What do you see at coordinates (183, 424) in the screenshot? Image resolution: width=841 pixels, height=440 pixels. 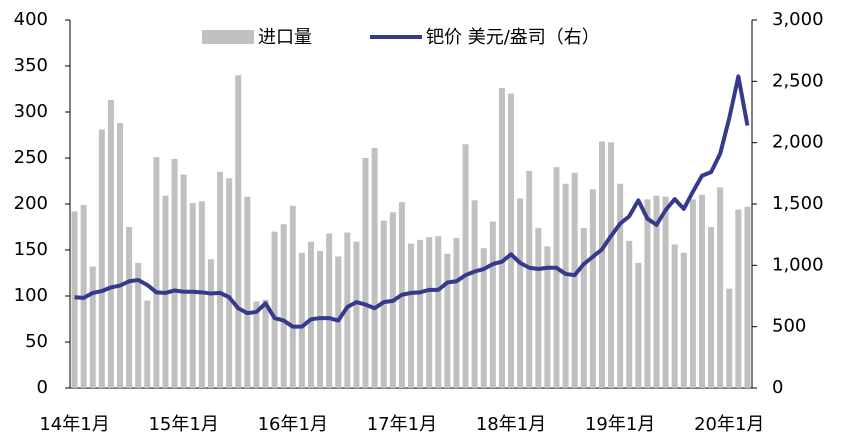 I see `x-tick-label: 15年1月` at bounding box center [183, 424].